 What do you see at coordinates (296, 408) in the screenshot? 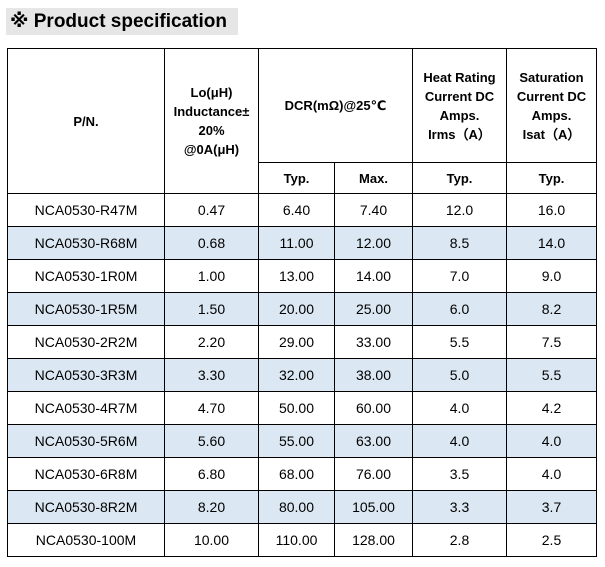
I see `cell-dcr-typ: 50.00` at bounding box center [296, 408].